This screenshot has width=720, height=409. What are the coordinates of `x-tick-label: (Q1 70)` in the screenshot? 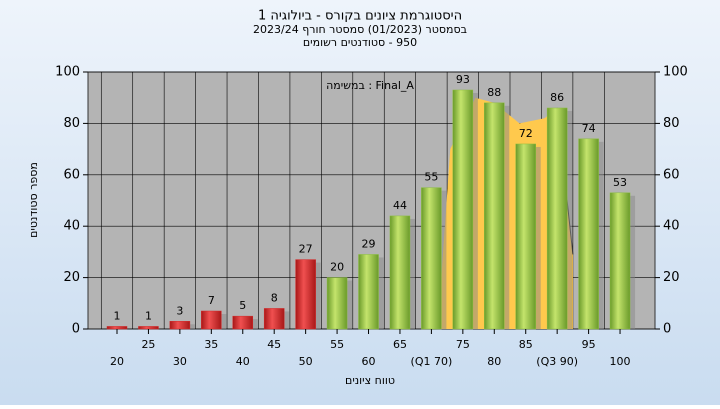 It's located at (432, 361).